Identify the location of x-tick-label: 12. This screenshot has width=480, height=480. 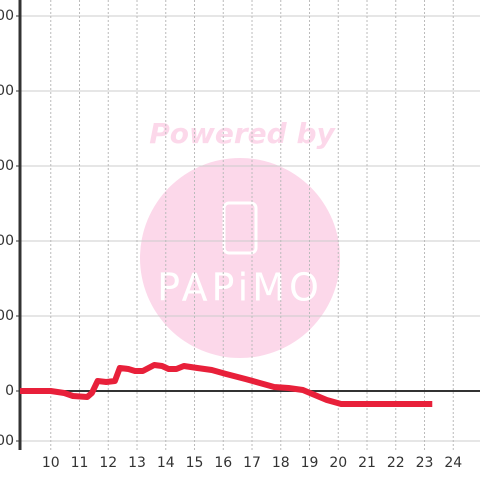
(108, 463).